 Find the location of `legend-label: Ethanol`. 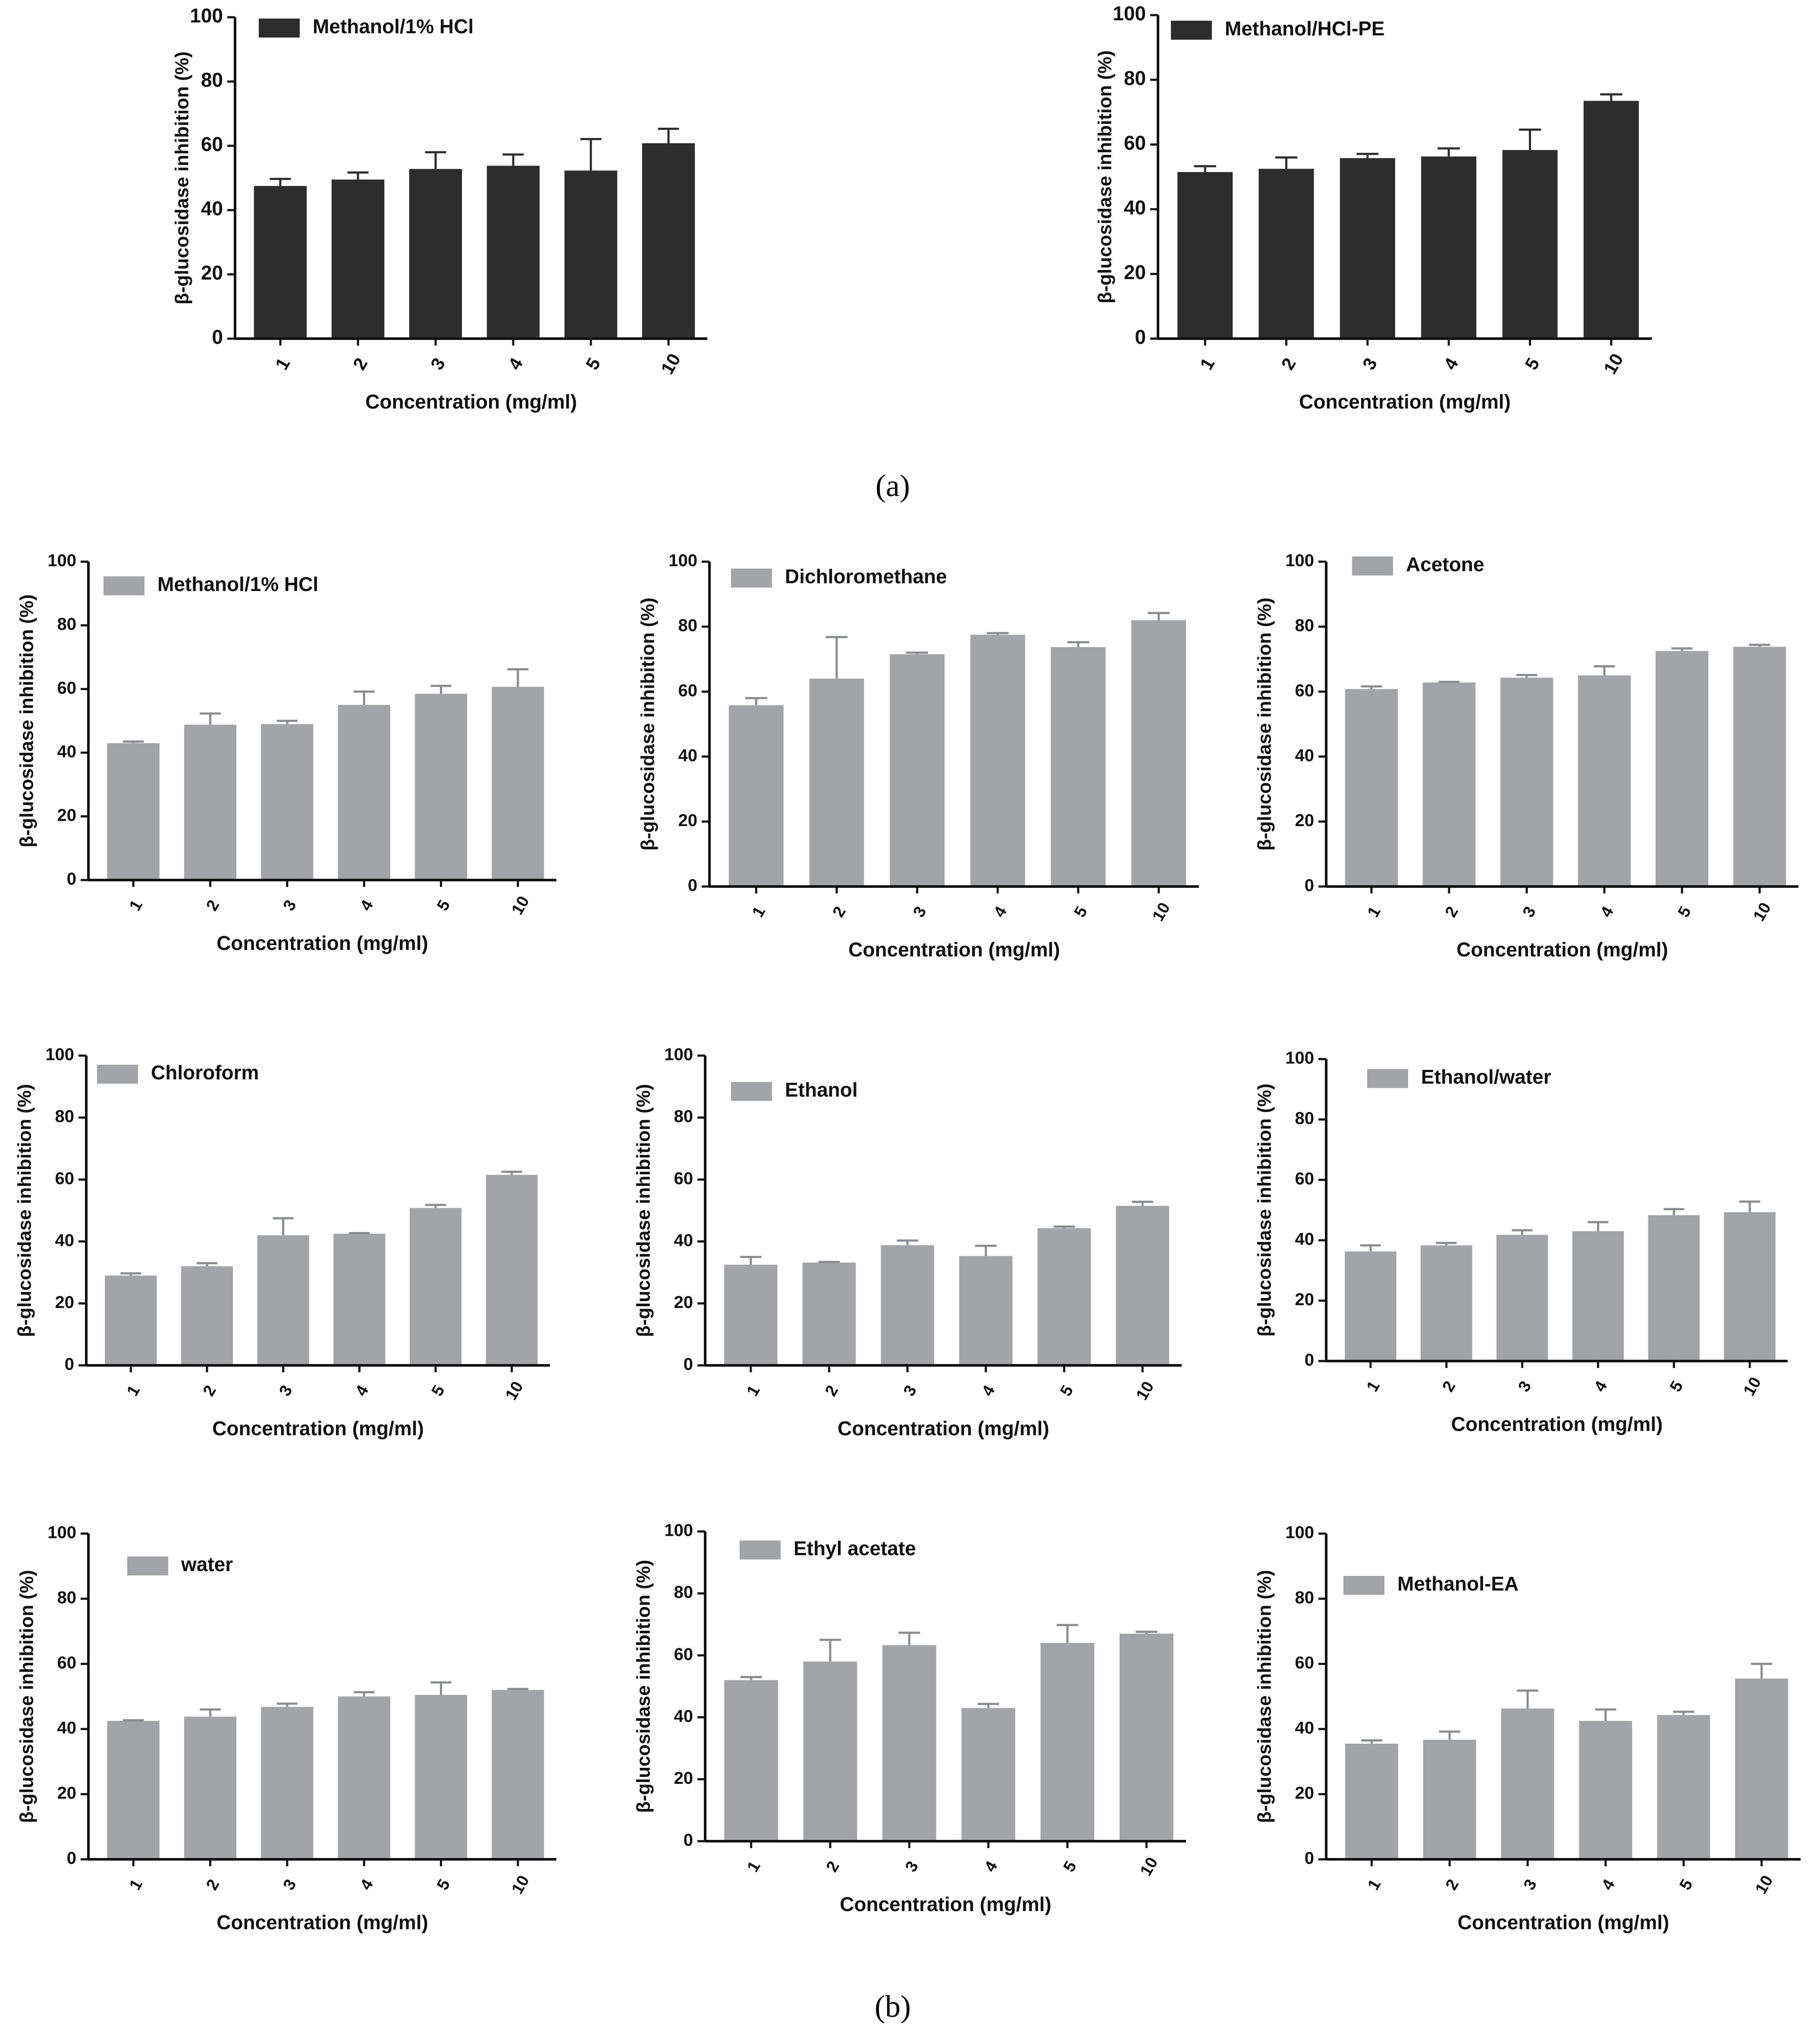

legend-label: Ethanol is located at coordinates (822, 1089).